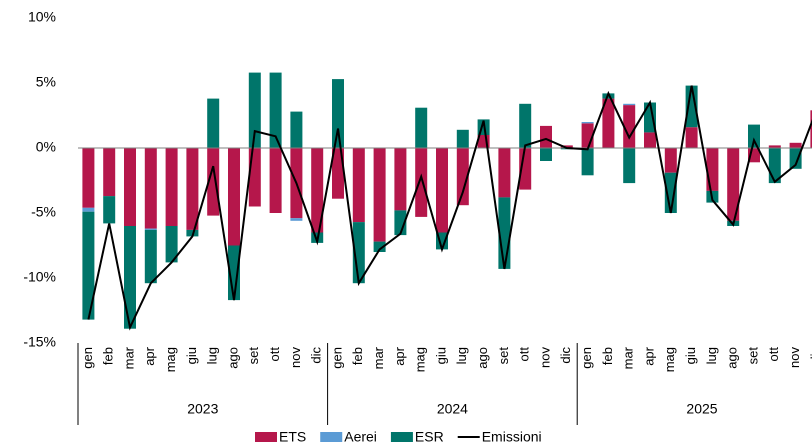 This screenshot has width=812, height=448. Describe the element at coordinates (512, 437) in the screenshot. I see `legend-label: Emissioni` at that location.